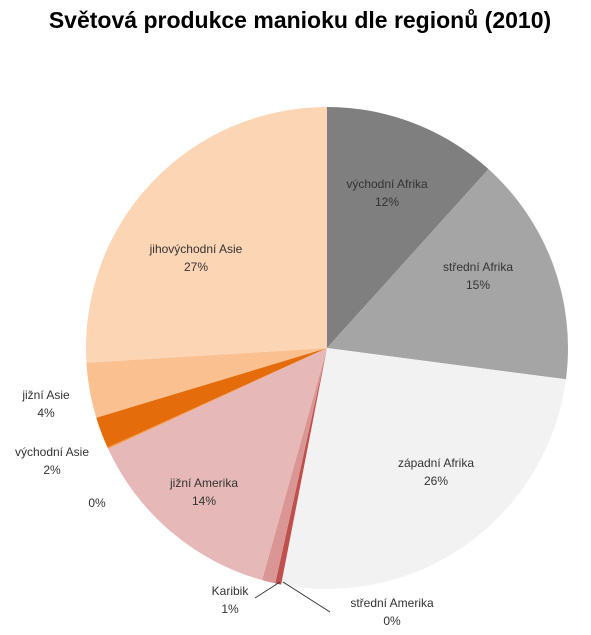 This screenshot has width=591, height=635. What do you see at coordinates (392, 603) in the screenshot?
I see `slice-label: střední Amerika` at bounding box center [392, 603].